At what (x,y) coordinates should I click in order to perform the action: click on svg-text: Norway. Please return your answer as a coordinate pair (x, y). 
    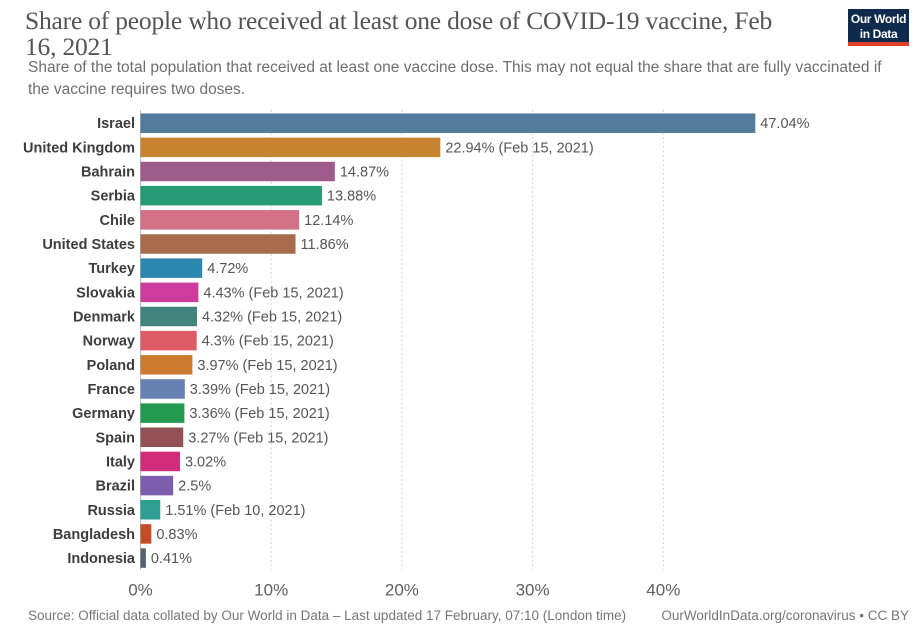
    Looking at the image, I should click on (109, 342).